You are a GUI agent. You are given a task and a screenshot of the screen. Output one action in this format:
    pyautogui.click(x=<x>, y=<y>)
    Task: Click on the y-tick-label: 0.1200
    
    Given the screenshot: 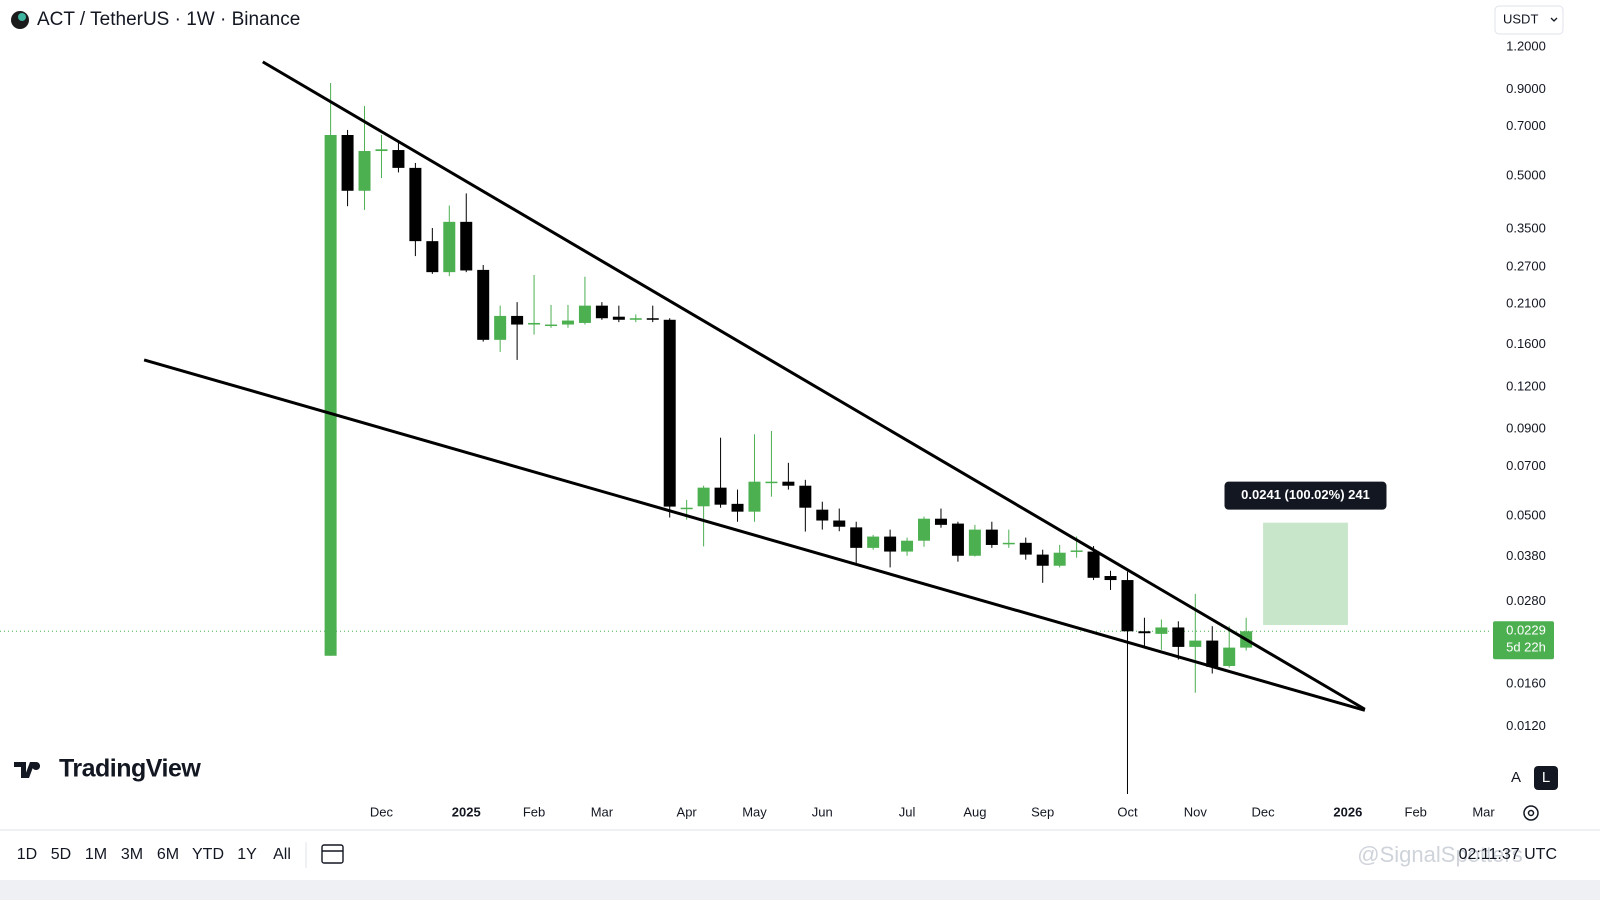 What is the action you would take?
    pyautogui.click(x=1526, y=385)
    